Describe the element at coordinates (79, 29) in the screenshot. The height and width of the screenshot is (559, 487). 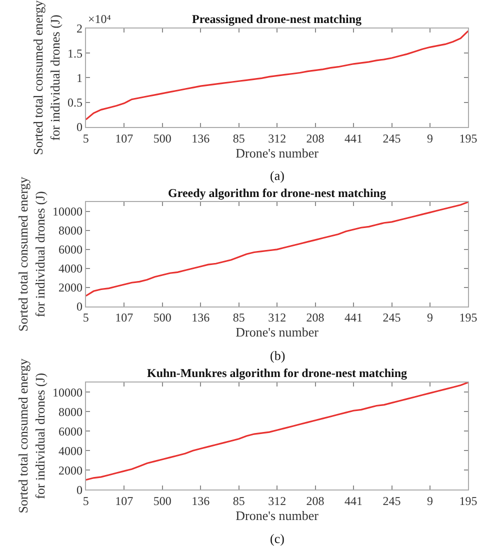
I see `y-tick-label: 2` at that location.